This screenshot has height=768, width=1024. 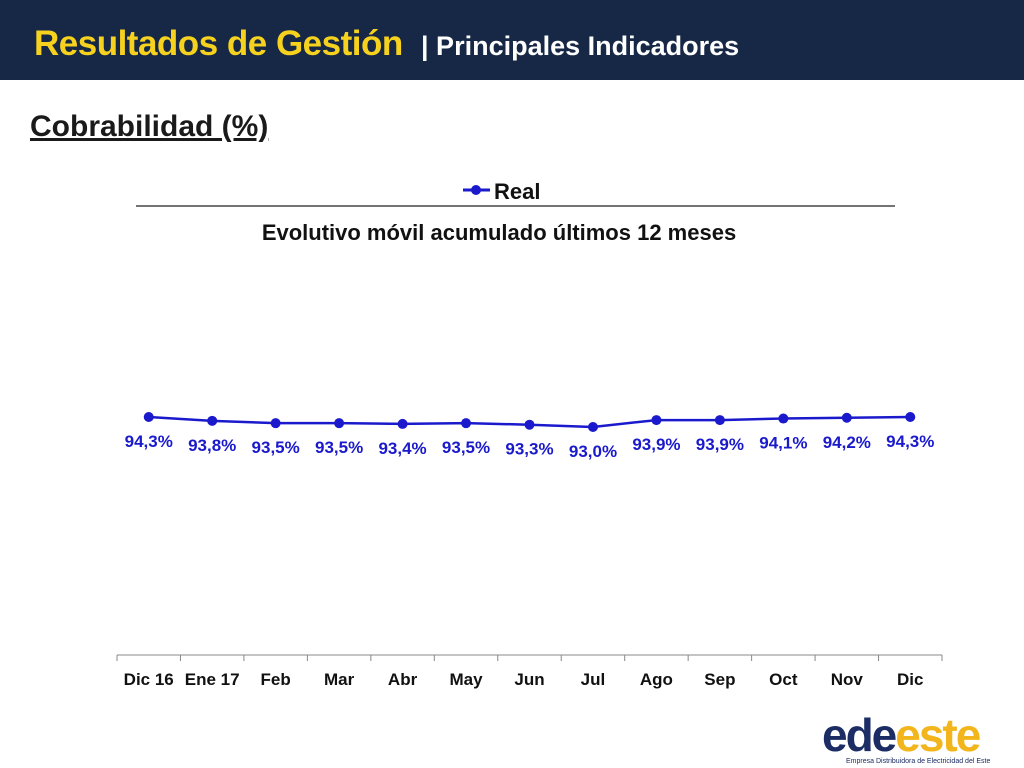 I want to click on x-tick-label: Dic 16, so click(x=149, y=679).